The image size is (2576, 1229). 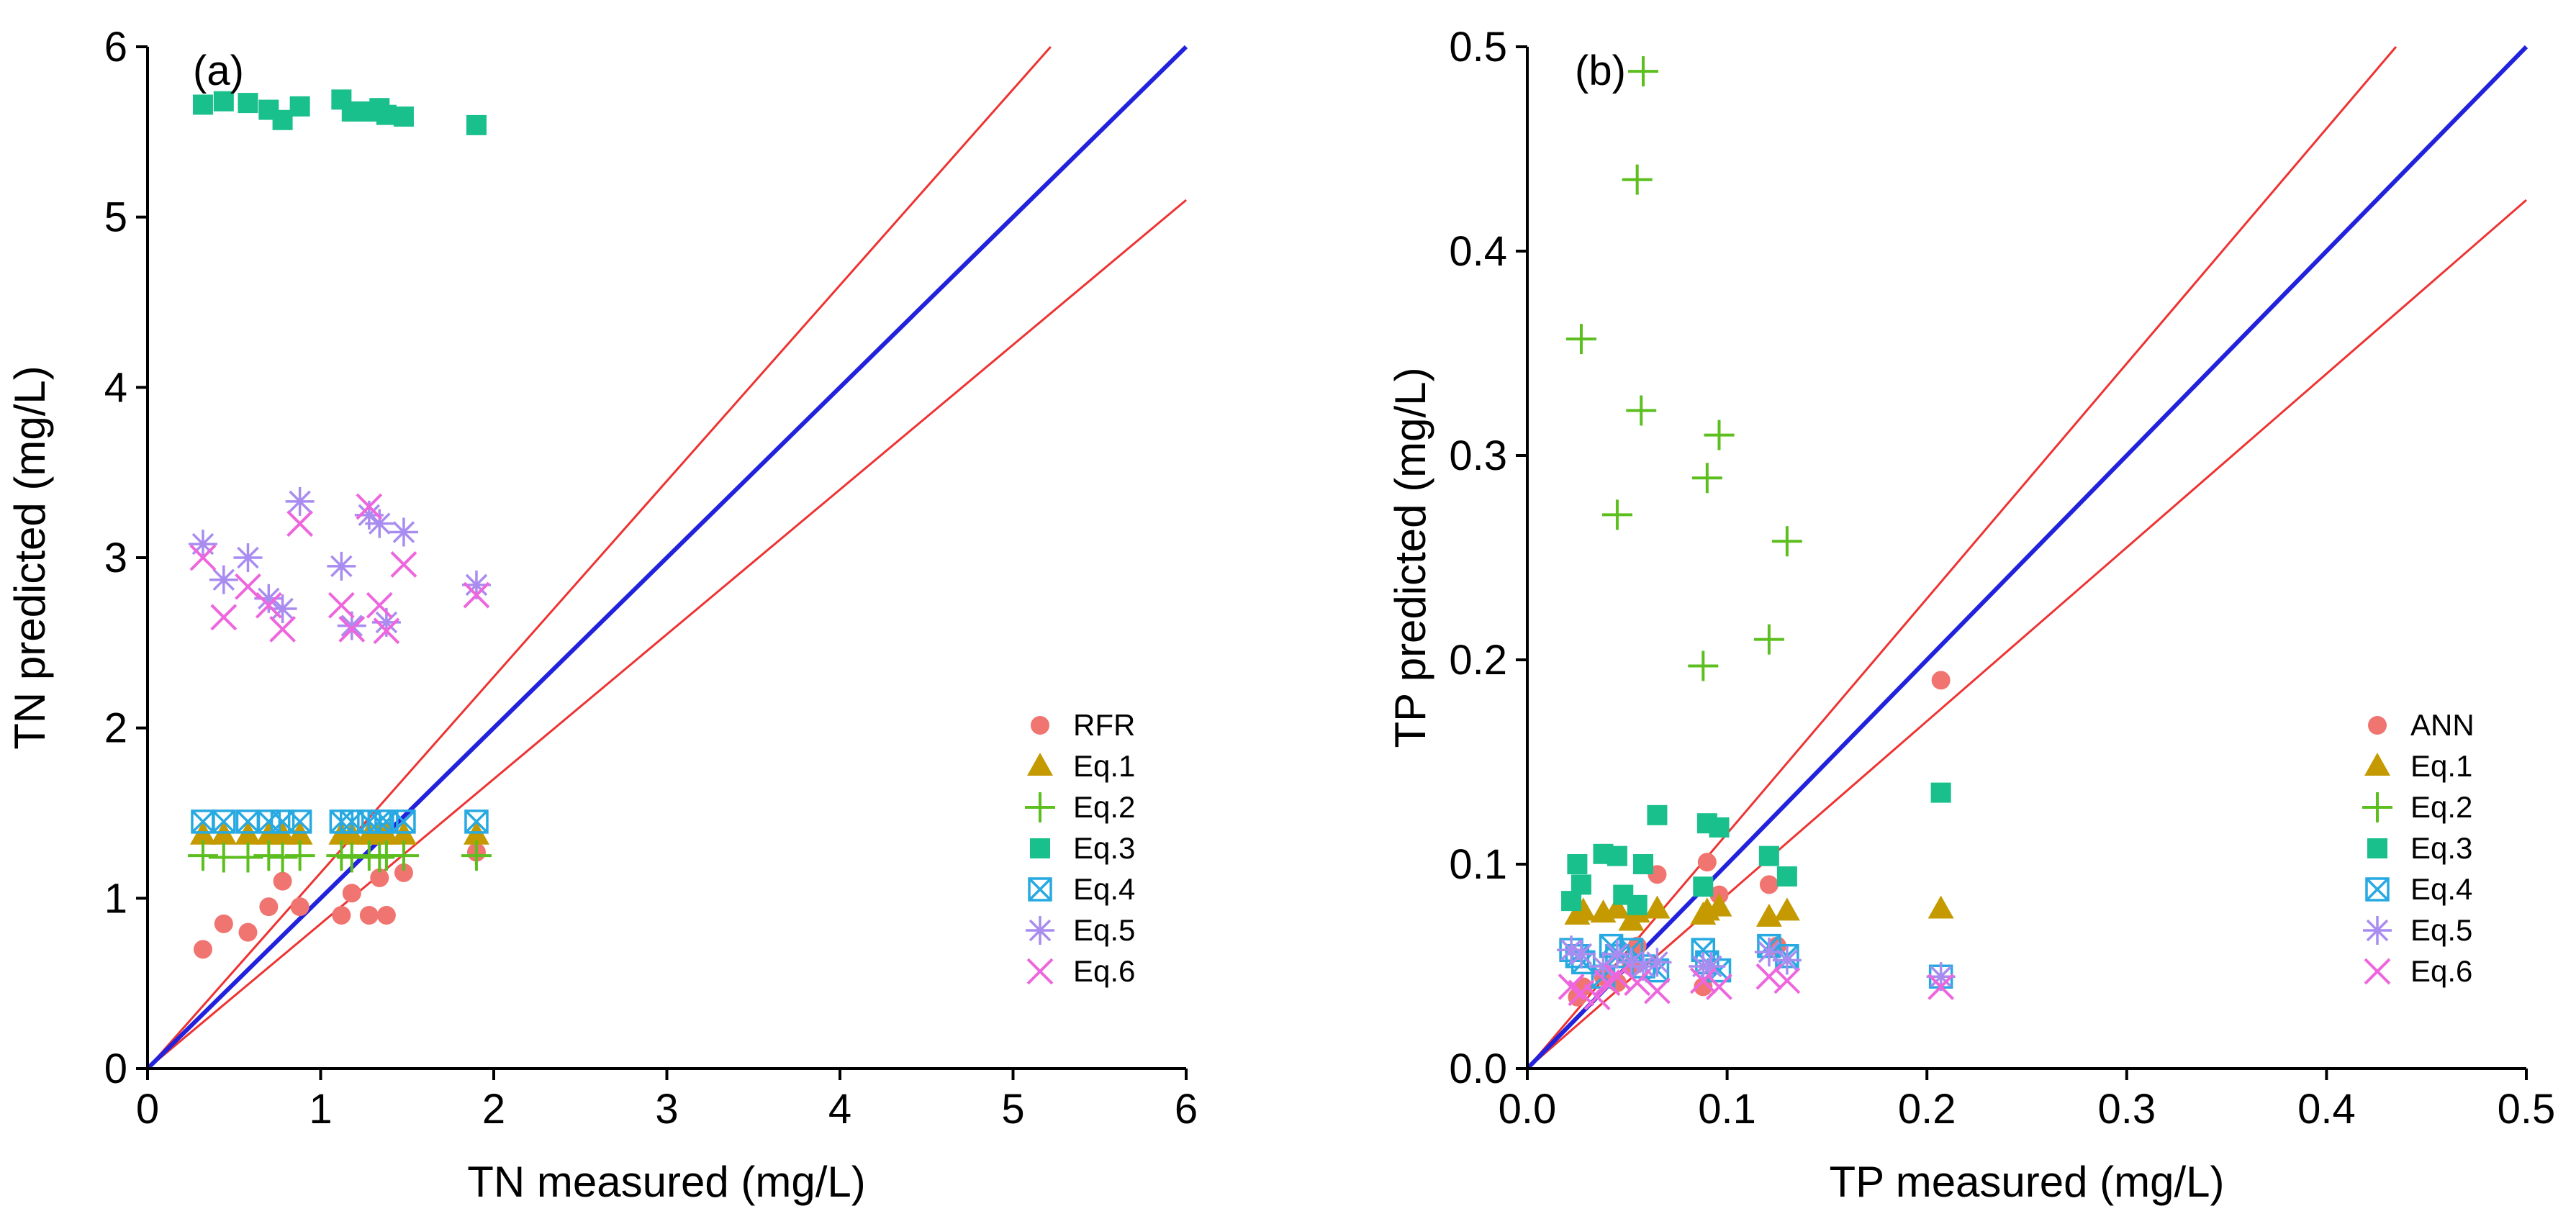 I want to click on panel-a-legend-label: Eq.2, so click(x=1104, y=807).